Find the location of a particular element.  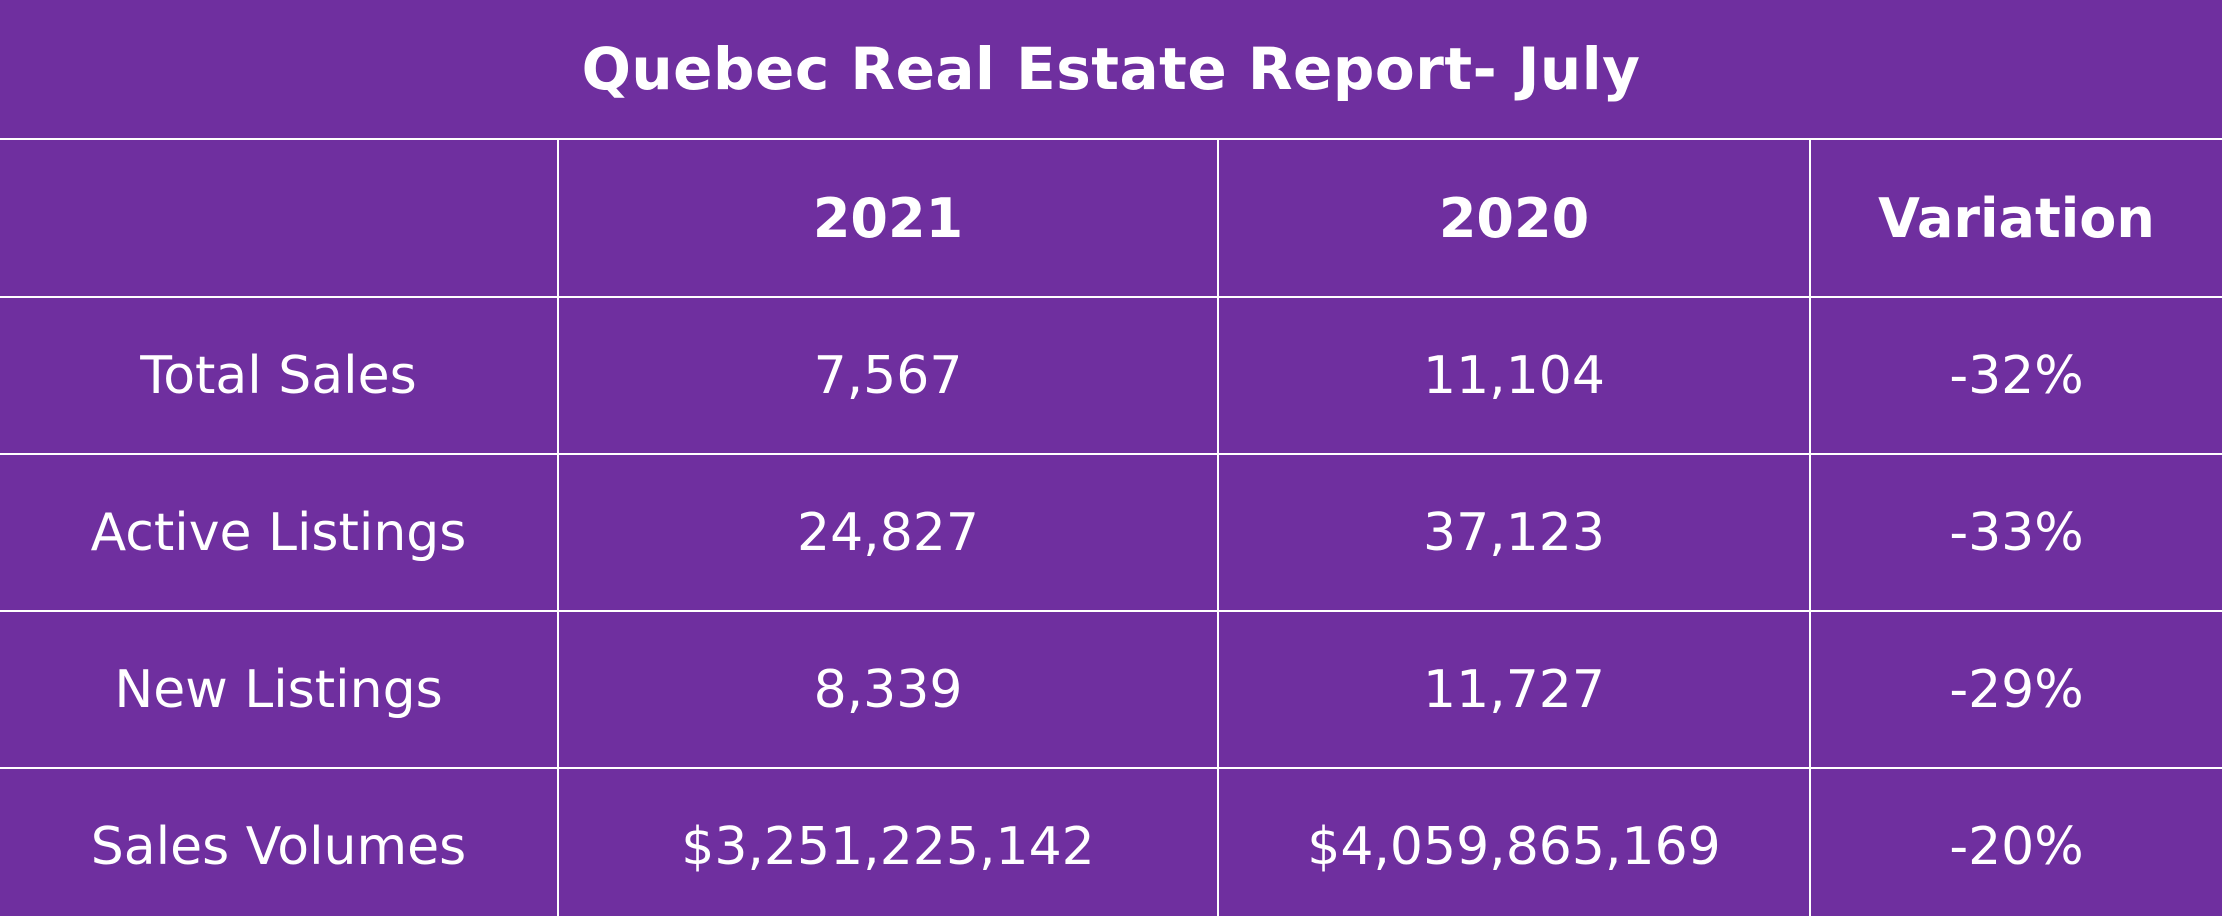

header-cell-2020: 2020 is located at coordinates (1514, 219).